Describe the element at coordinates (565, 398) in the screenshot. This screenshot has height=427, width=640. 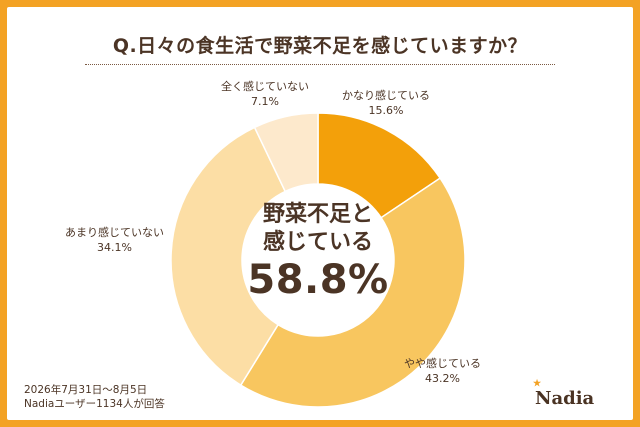
I see `logo-text: Nadia` at that location.